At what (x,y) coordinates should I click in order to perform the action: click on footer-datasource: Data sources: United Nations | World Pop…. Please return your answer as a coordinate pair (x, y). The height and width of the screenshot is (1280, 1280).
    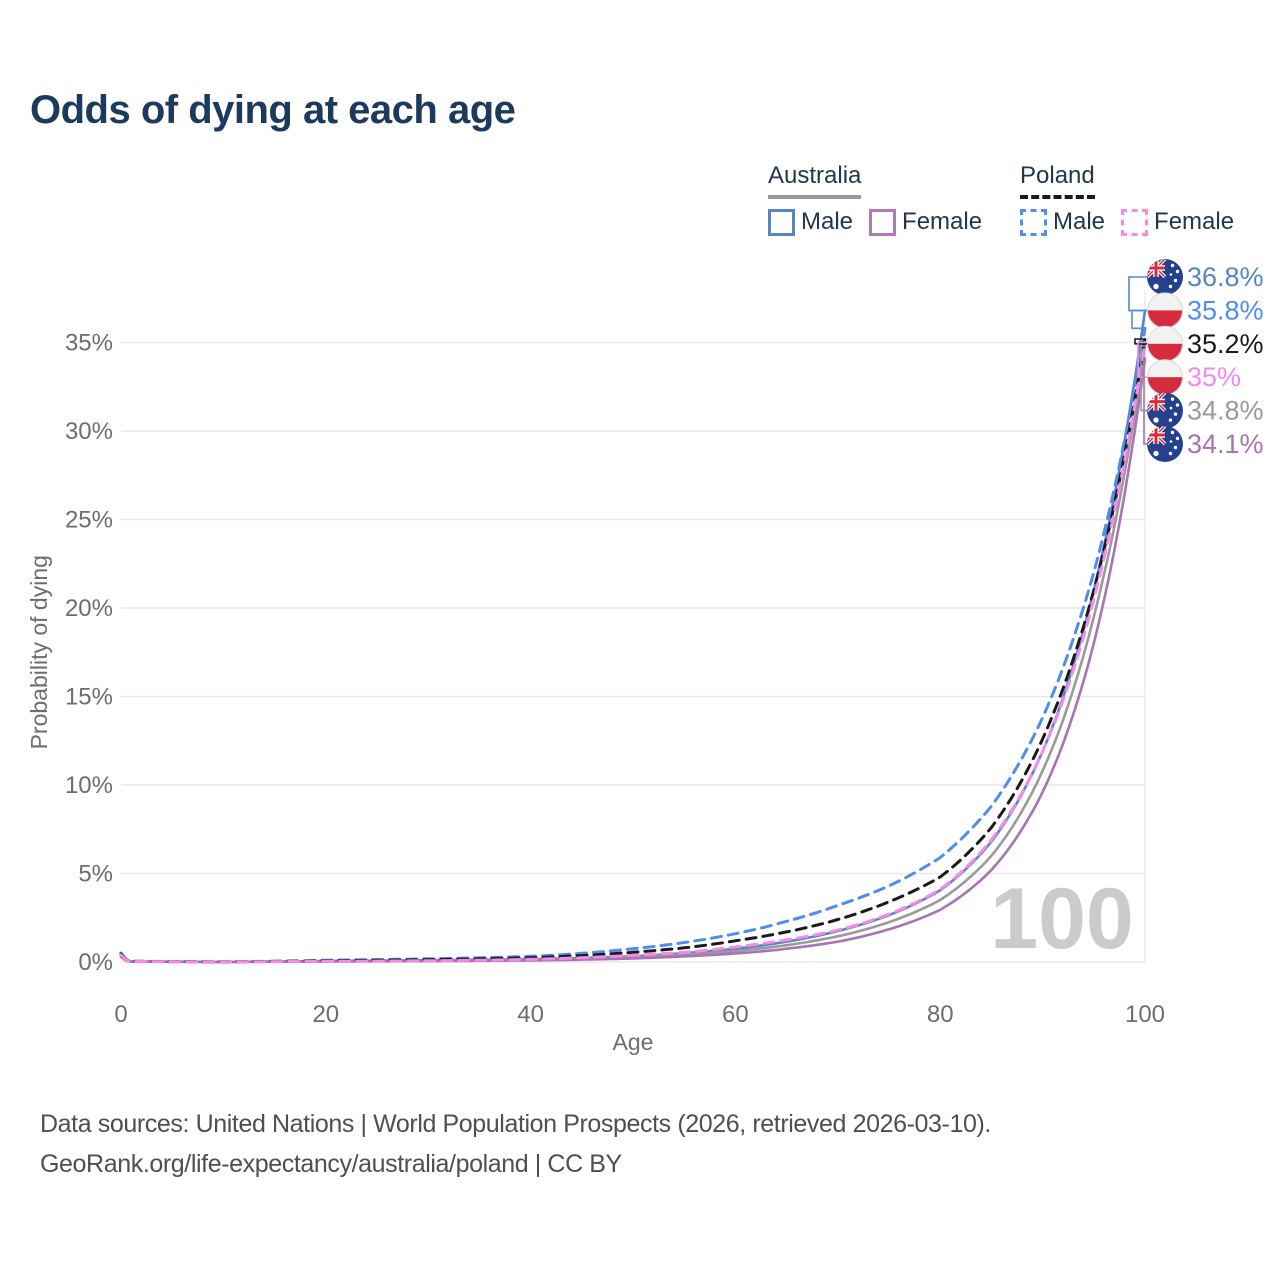
    Looking at the image, I should click on (515, 1124).